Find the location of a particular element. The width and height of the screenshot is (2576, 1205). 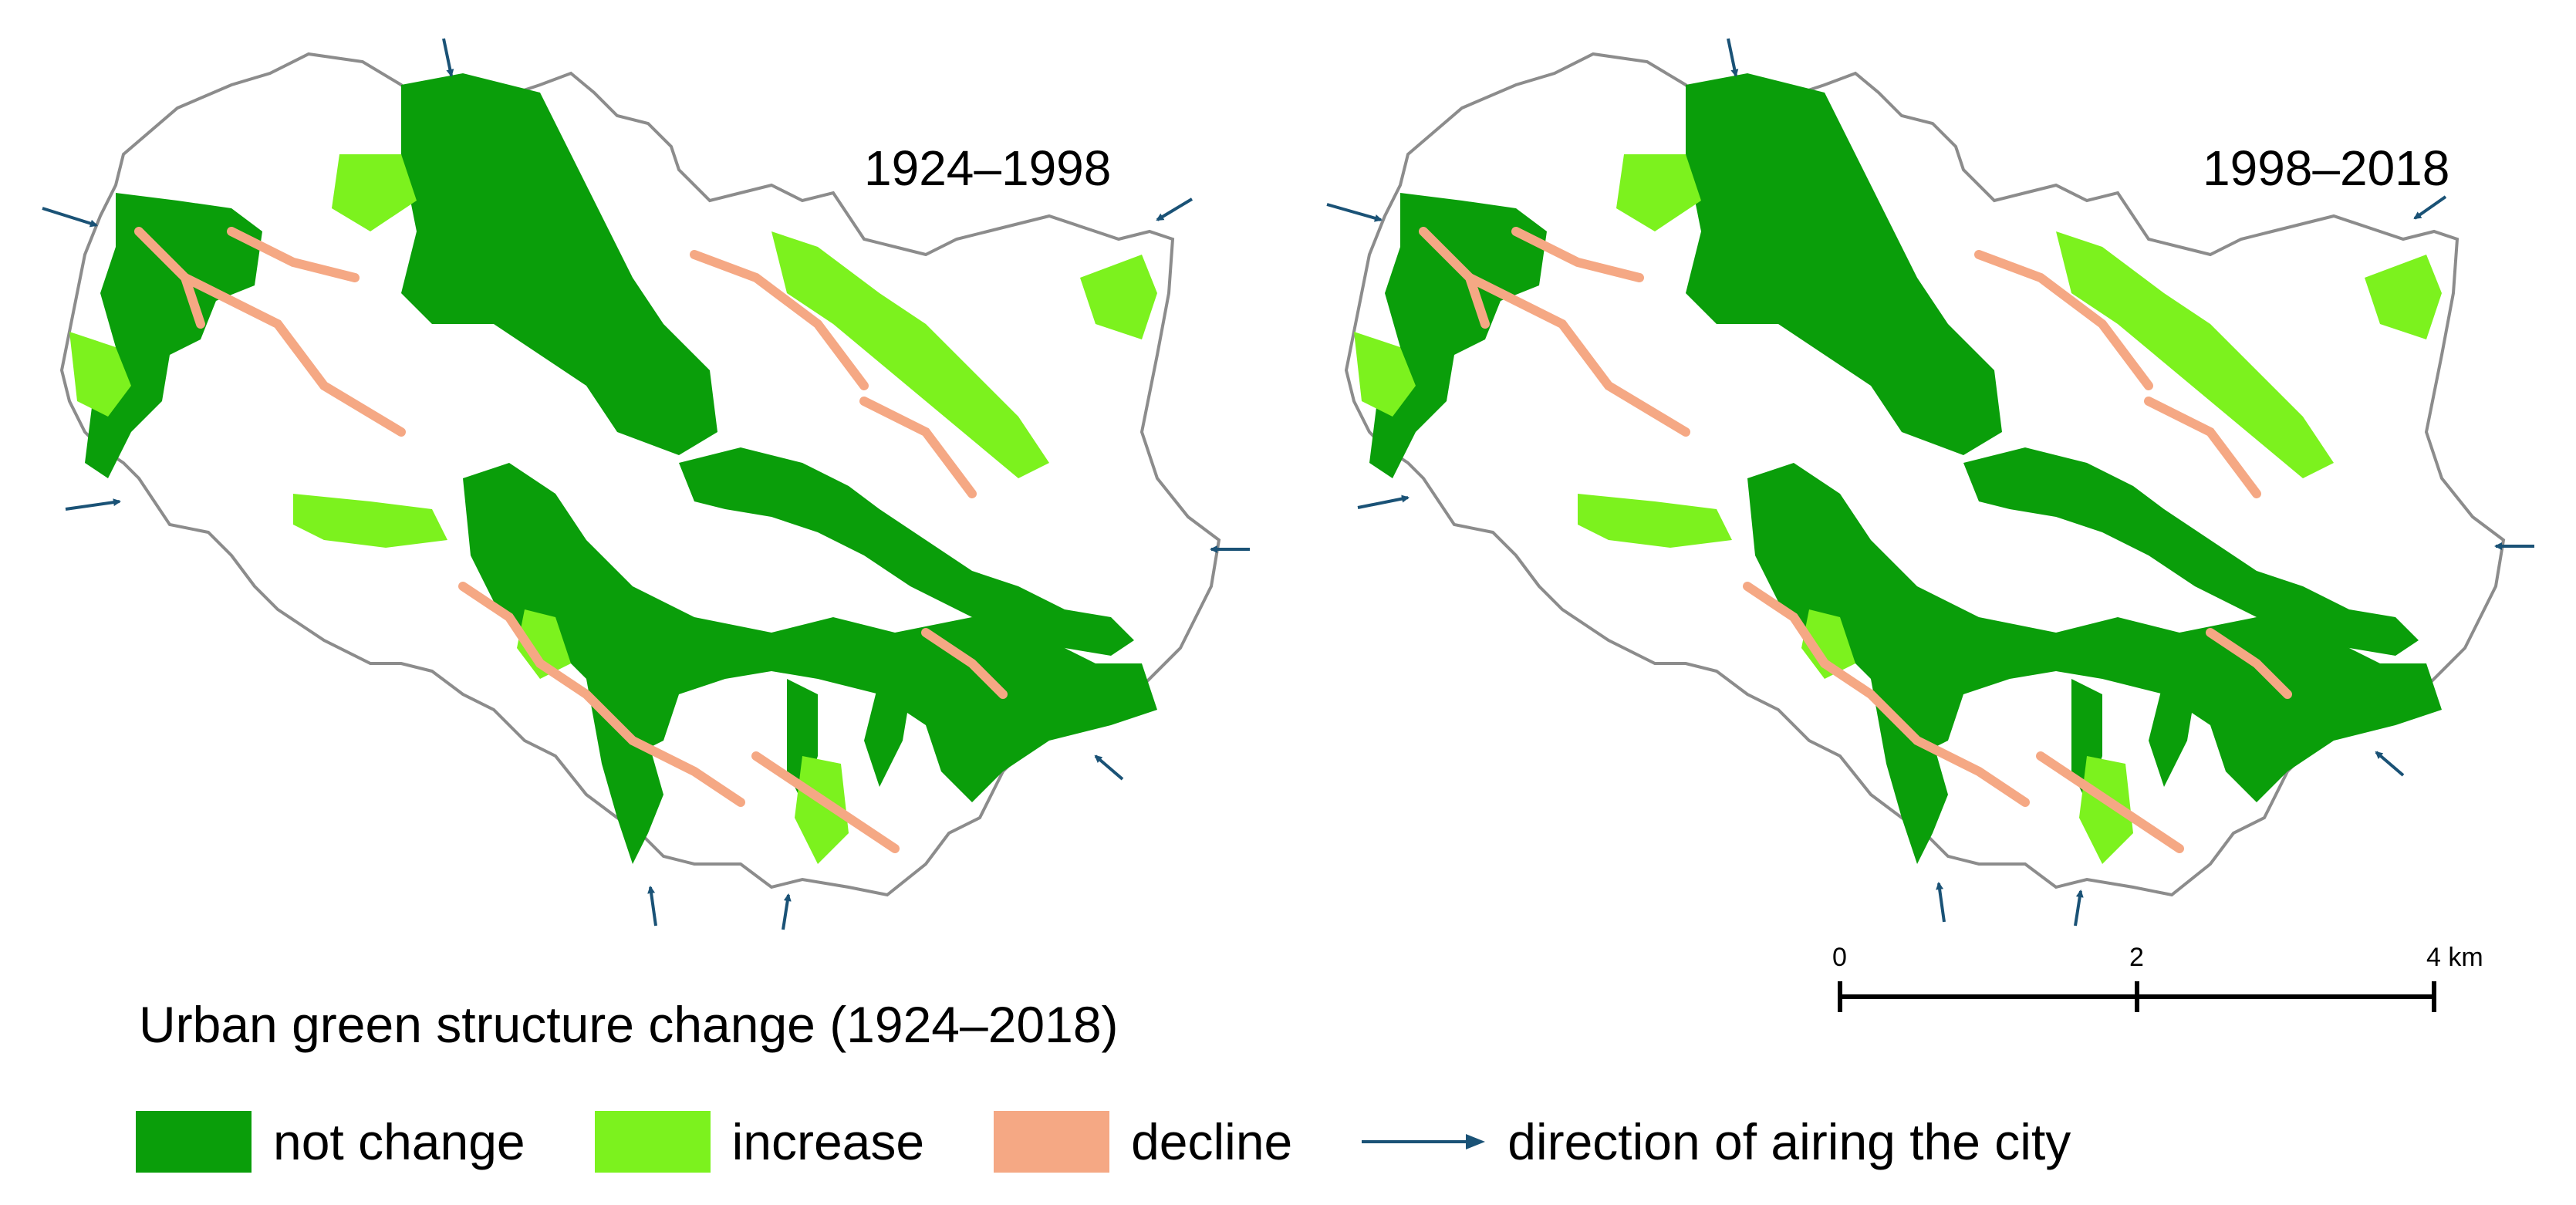

scale-label-2: 2 is located at coordinates (2137, 957).